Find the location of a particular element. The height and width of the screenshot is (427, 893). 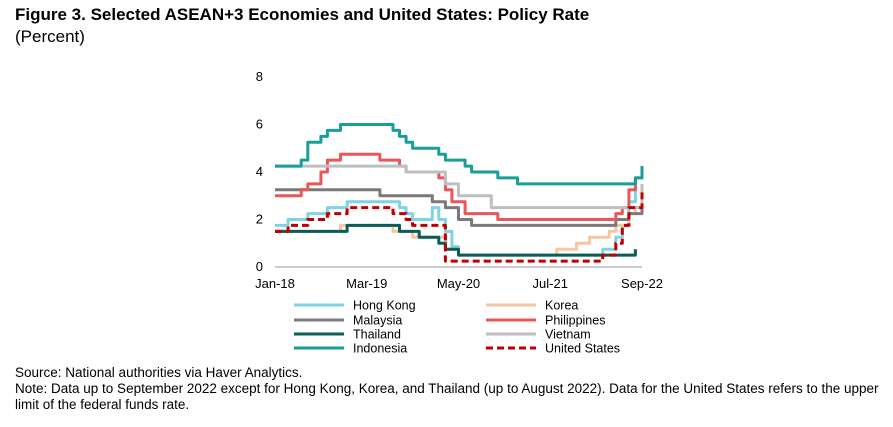

legend-label: Malaysia is located at coordinates (377, 321).